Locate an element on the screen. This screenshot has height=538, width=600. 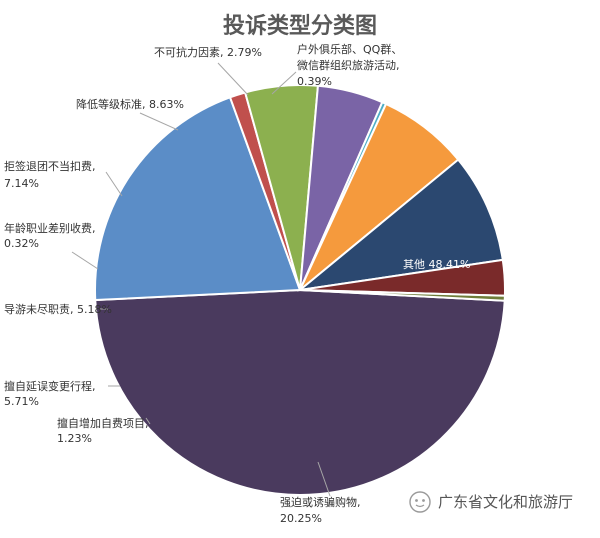
slice-label-name: 擅自延误变更行程, is located at coordinates (50, 386).